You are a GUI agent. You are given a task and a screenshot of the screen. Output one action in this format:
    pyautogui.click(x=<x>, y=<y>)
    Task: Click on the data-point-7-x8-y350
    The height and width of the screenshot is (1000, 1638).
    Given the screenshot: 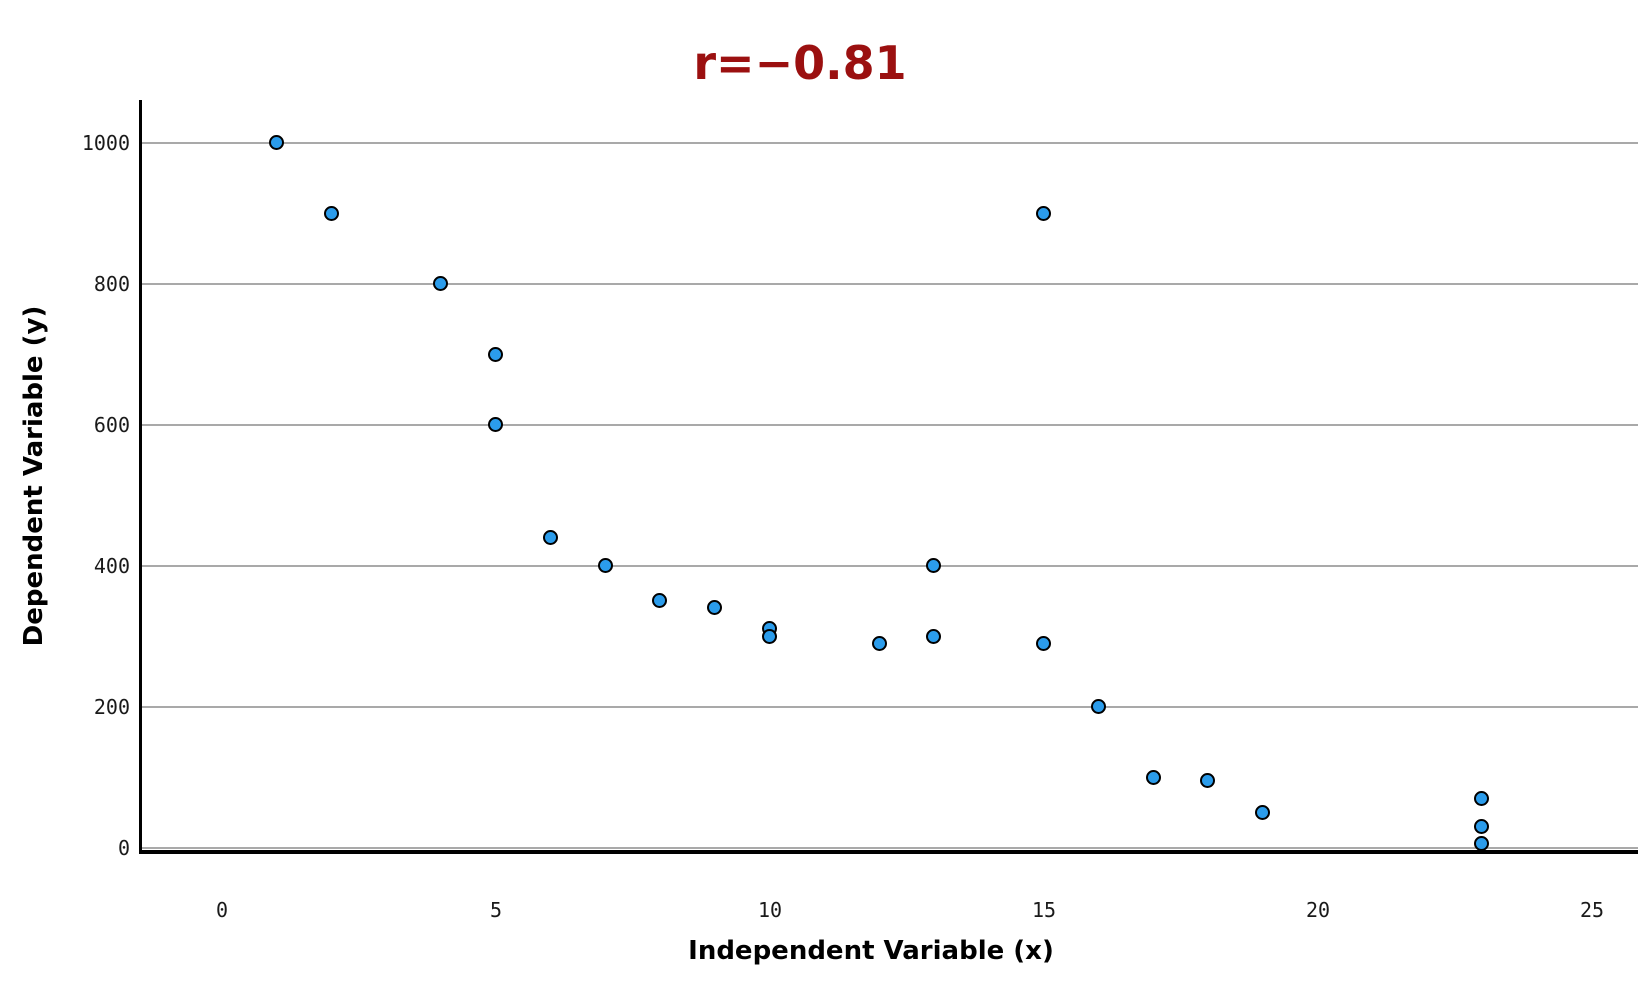 What is the action you would take?
    pyautogui.click(x=660, y=601)
    